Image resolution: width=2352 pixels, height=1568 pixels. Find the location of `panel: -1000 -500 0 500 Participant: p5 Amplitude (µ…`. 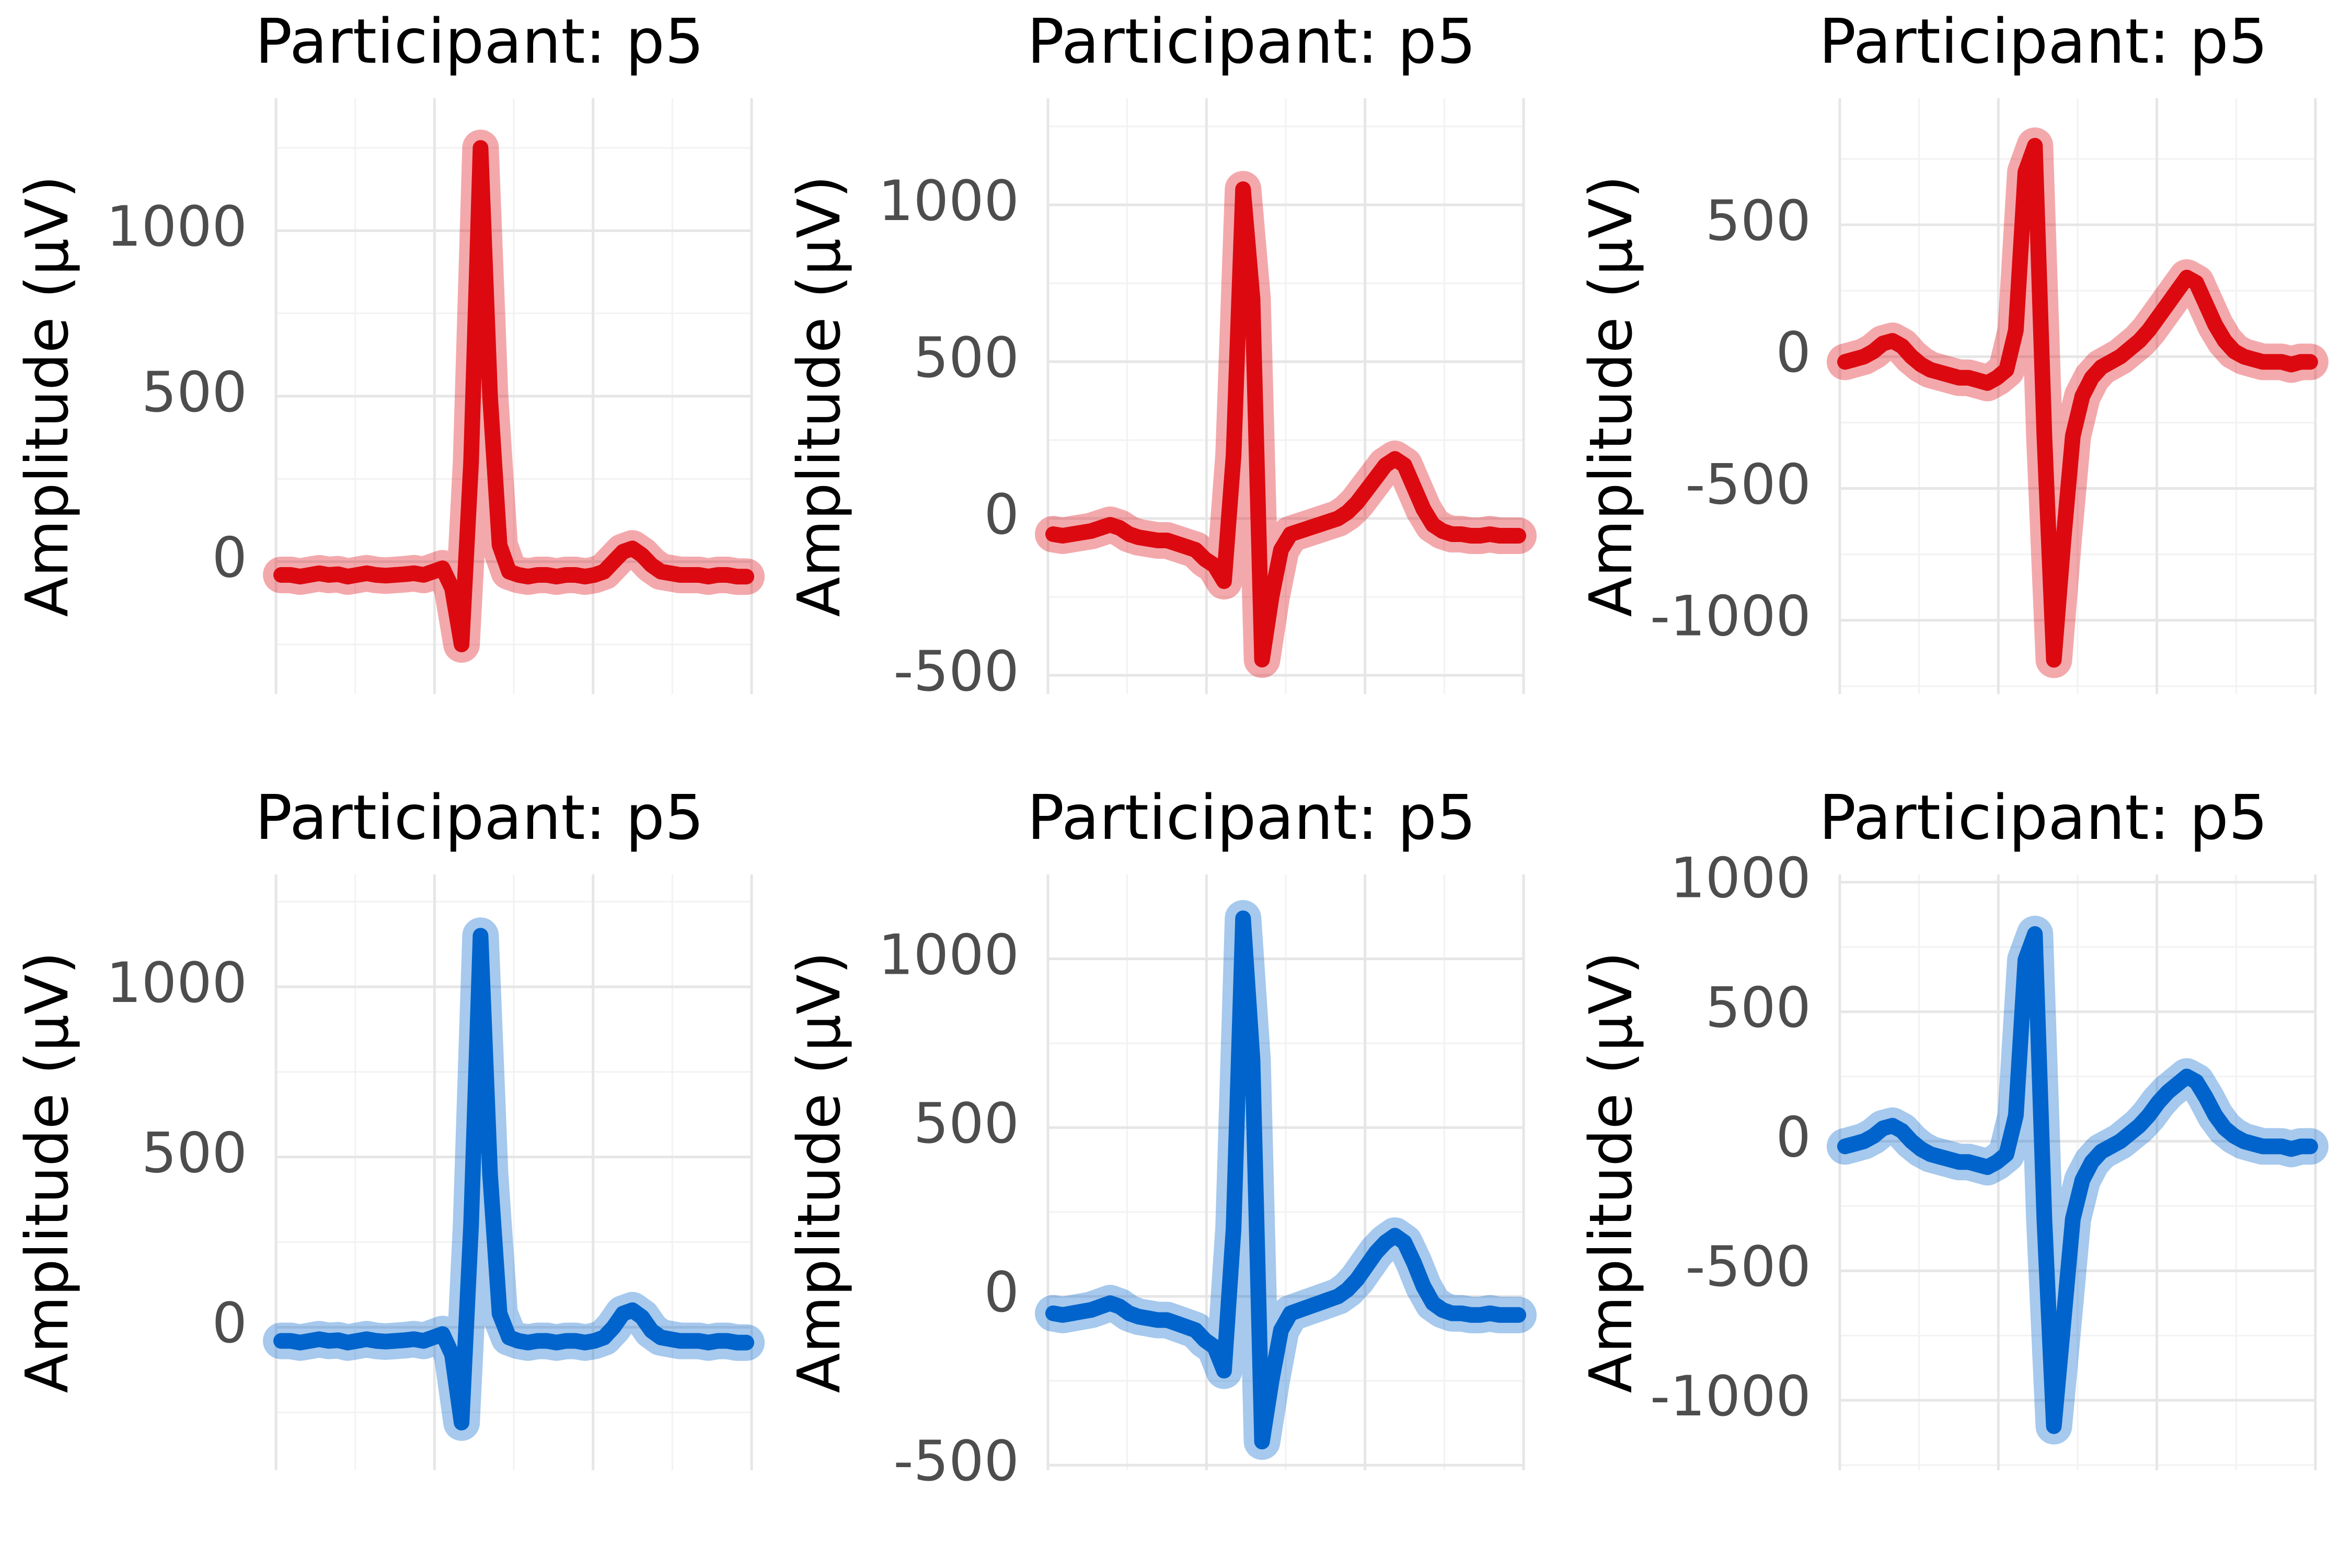

panel: -1000 -500 0 500 Participant: p5 Amplitude (µ… is located at coordinates (1952, 349).